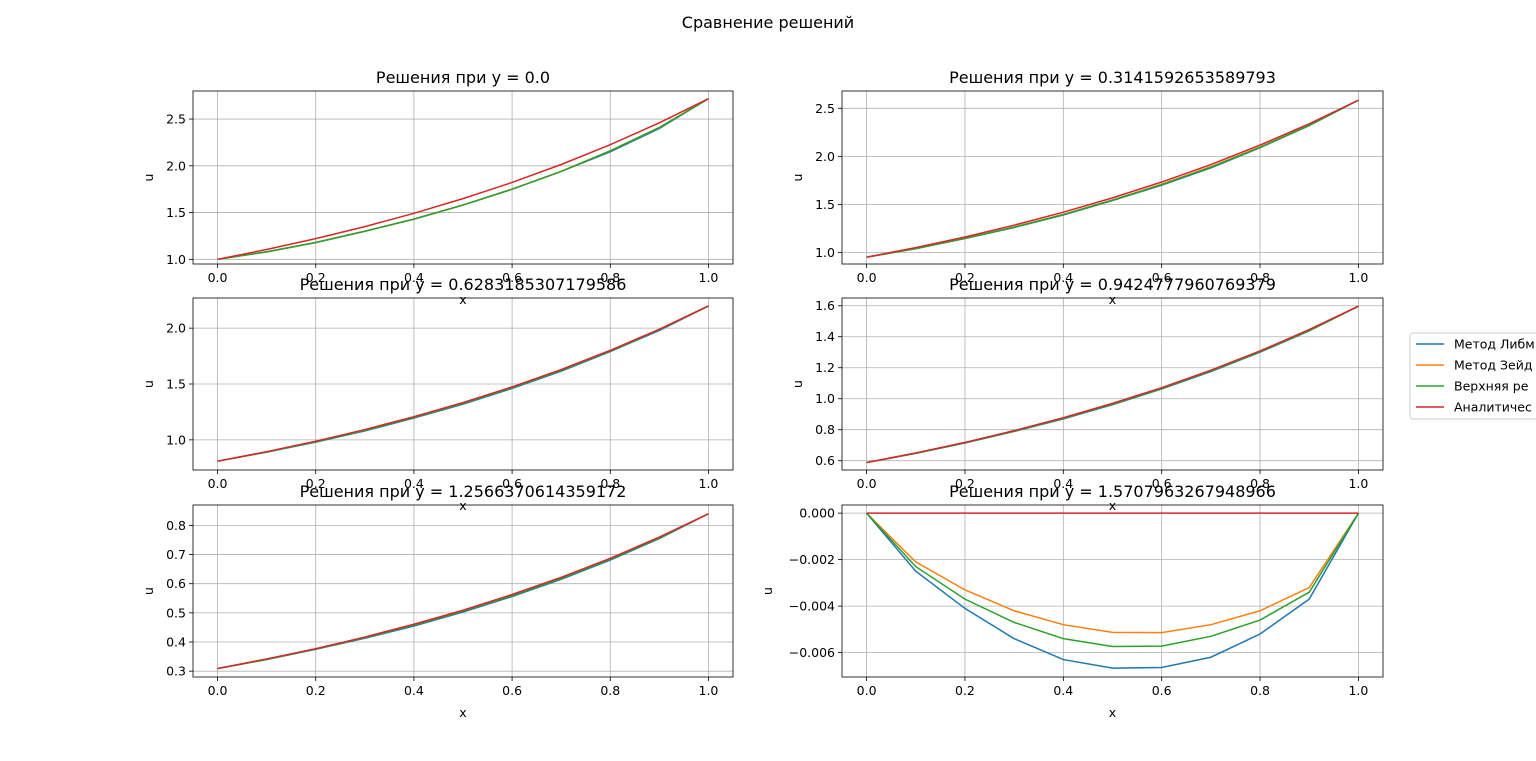 This screenshot has width=1536, height=761. What do you see at coordinates (817, 513) in the screenshot?
I see `y-tick-label: 0.000` at bounding box center [817, 513].